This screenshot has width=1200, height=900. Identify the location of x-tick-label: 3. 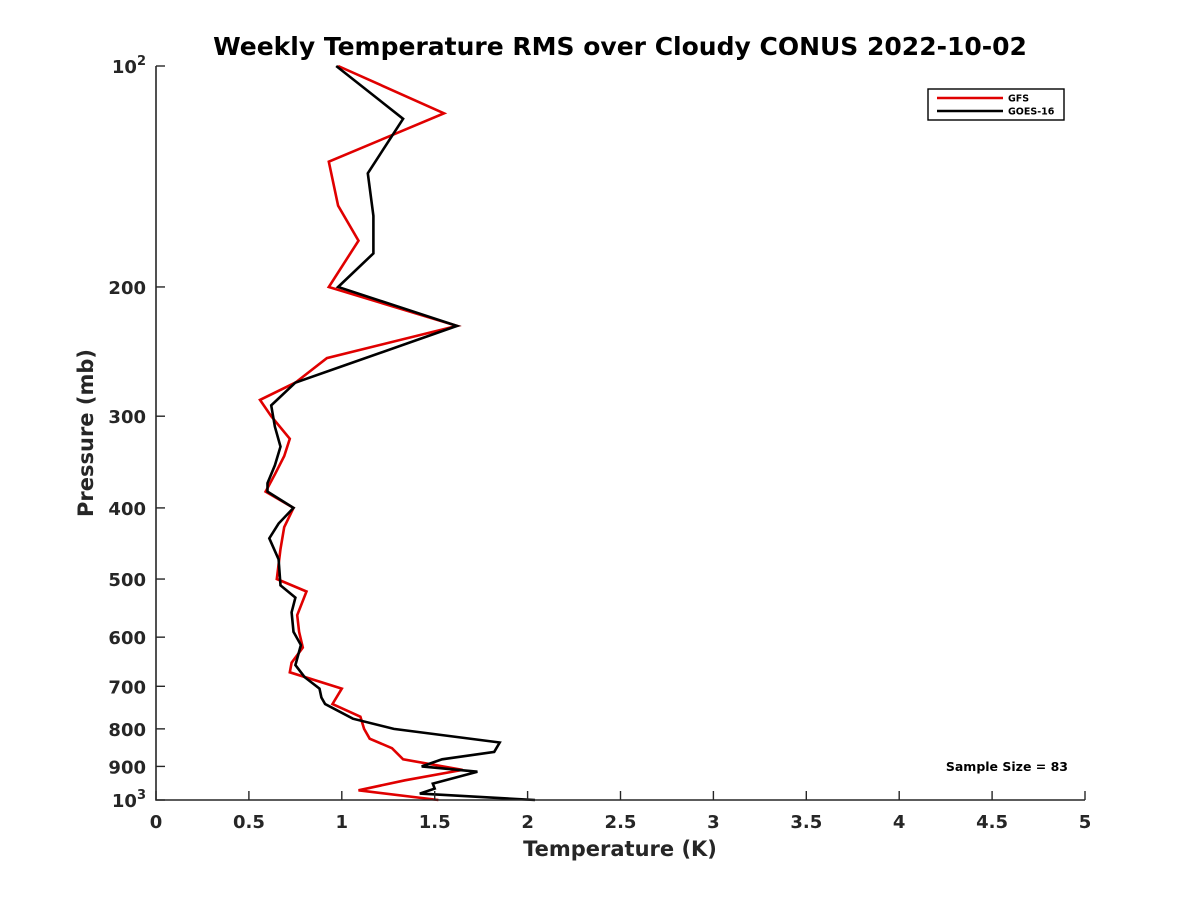
(713, 822).